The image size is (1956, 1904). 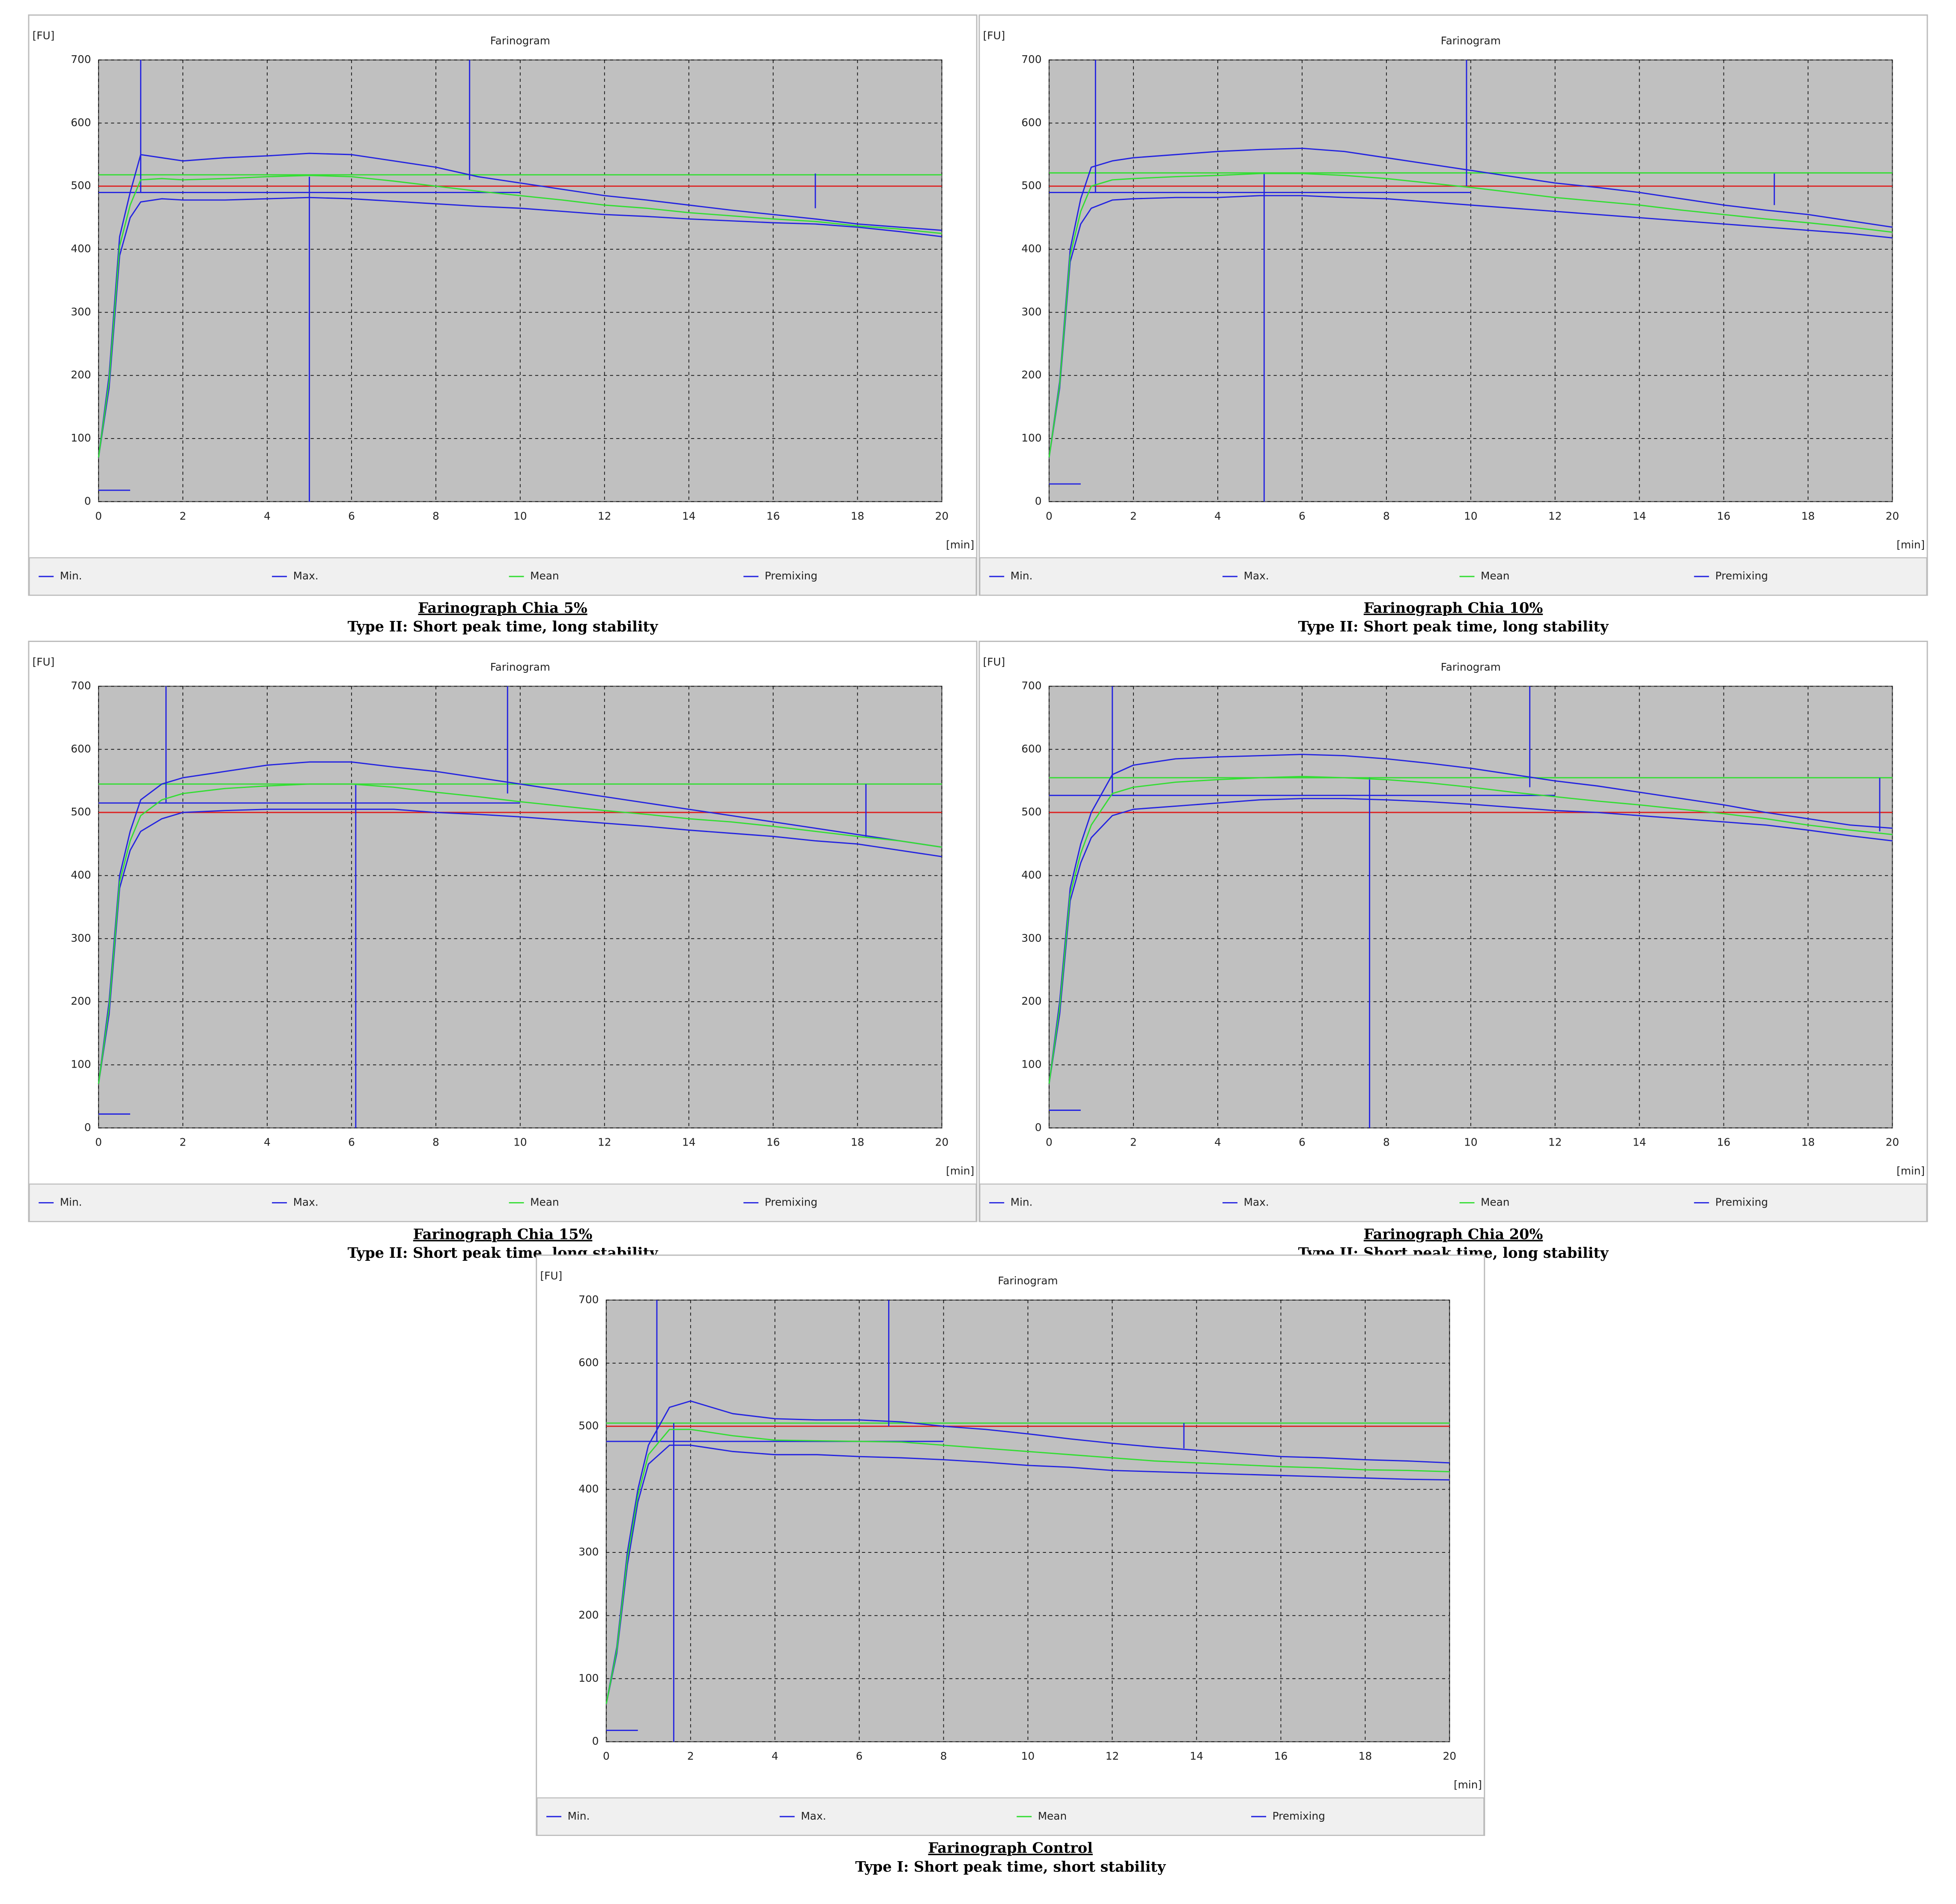 I want to click on y-tick-label: 200, so click(x=589, y=1615).